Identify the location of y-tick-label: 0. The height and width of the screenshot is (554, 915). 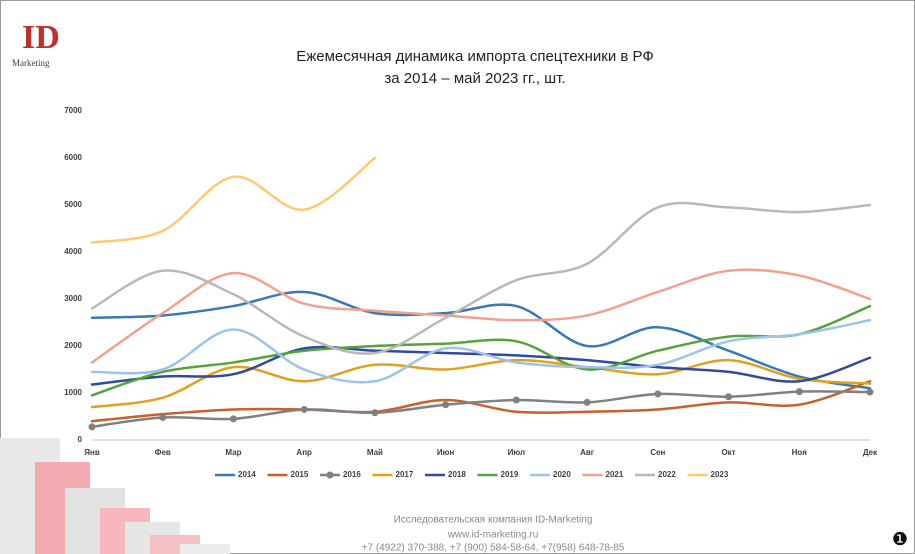
(80, 439).